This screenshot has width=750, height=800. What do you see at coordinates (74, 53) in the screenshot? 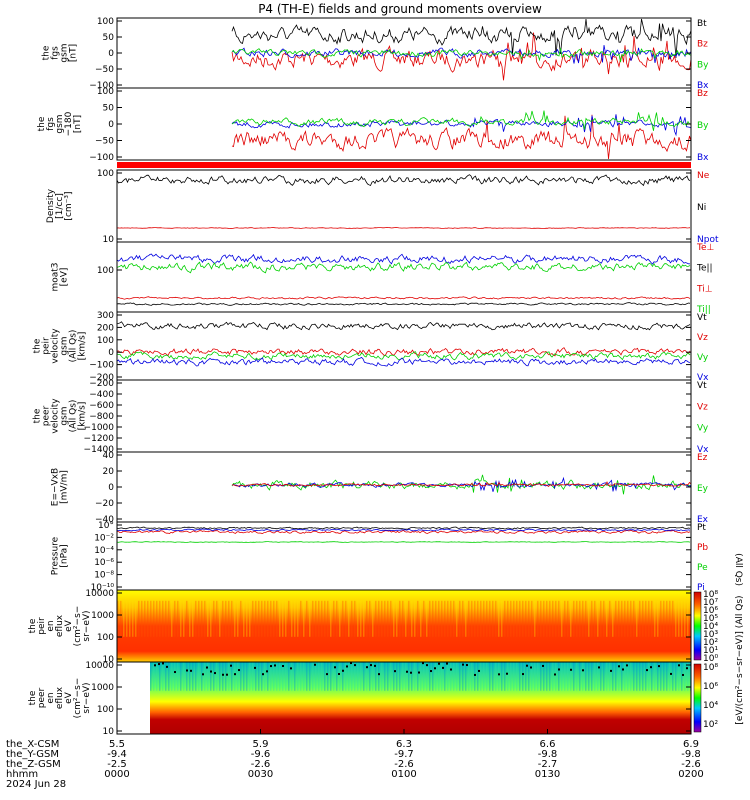
I see `ylabel-line: [nT]` at bounding box center [74, 53].